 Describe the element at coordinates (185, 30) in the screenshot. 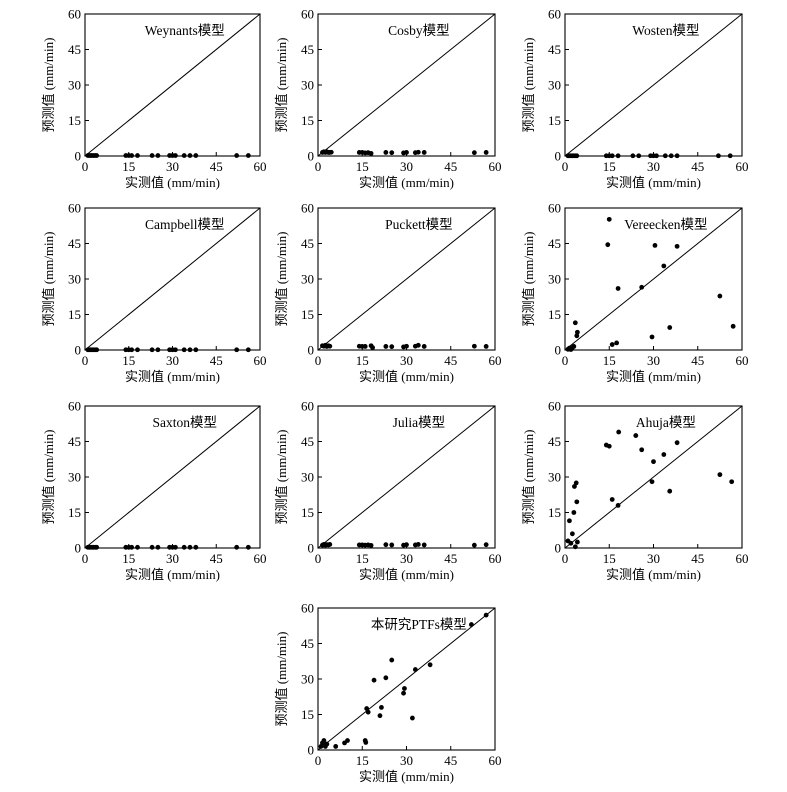

I see `chart-title: Weynants模型` at that location.